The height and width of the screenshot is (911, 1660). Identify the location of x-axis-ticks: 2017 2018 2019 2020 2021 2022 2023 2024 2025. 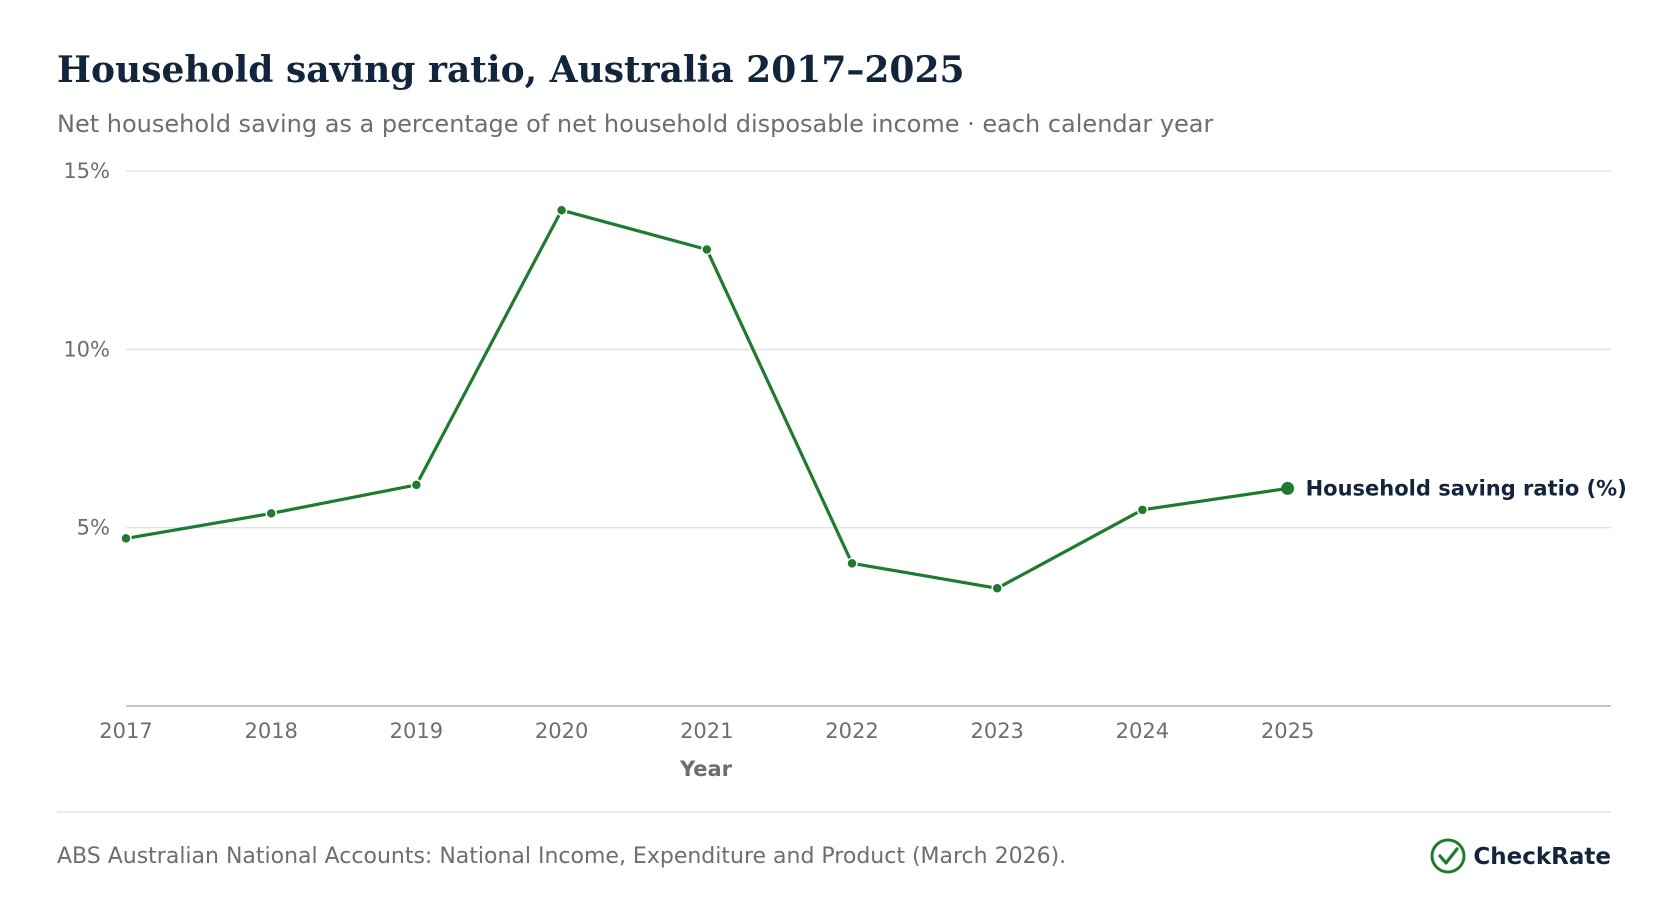
(706, 731).